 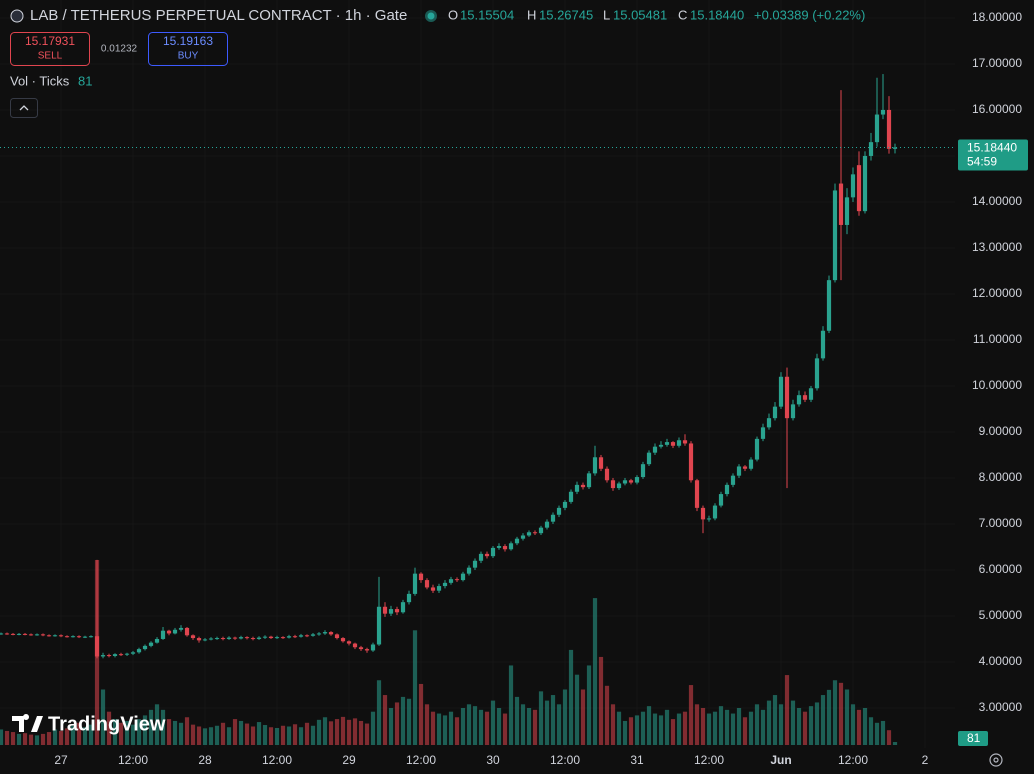 I want to click on buy-box, so click(x=188, y=49).